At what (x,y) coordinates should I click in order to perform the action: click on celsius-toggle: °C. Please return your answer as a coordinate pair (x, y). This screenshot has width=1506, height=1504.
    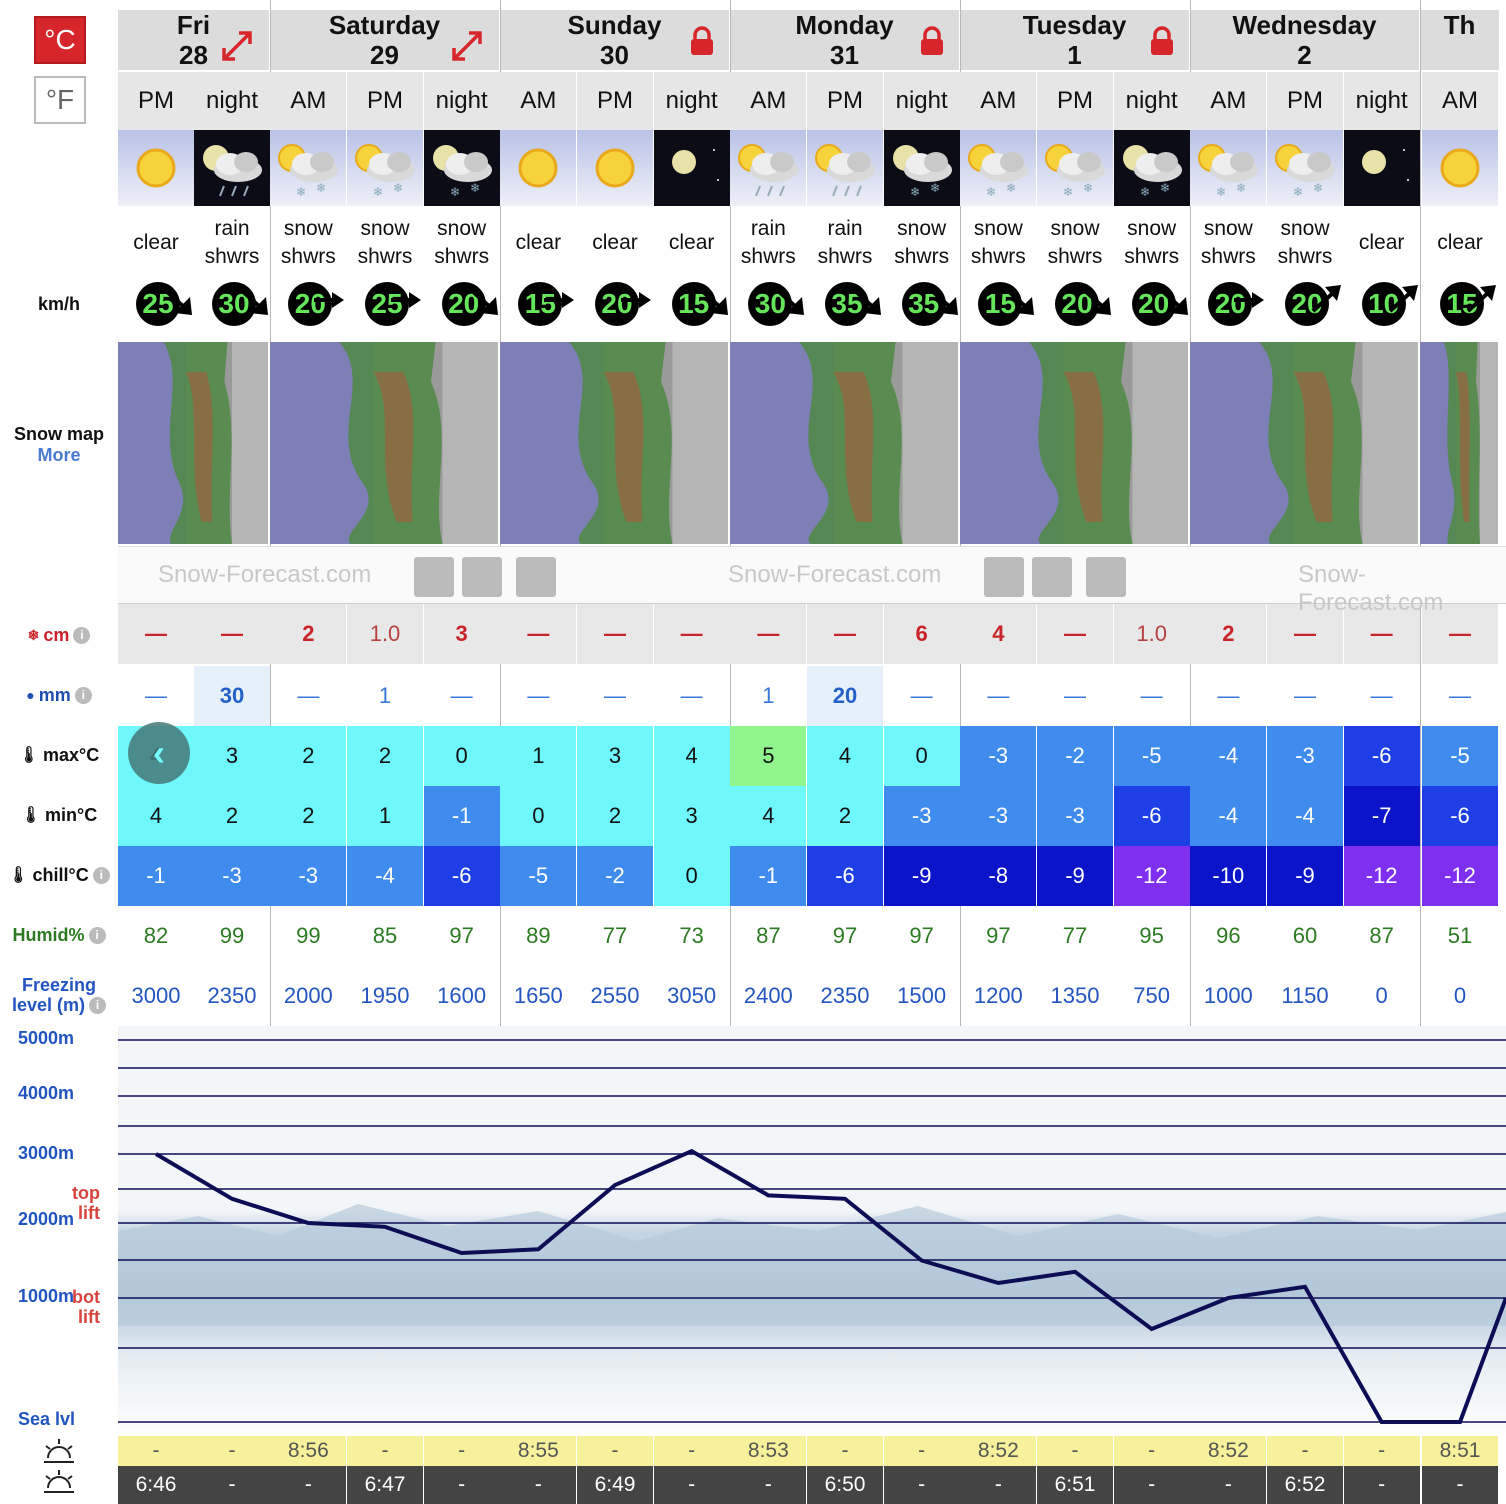
    Looking at the image, I should click on (60, 40).